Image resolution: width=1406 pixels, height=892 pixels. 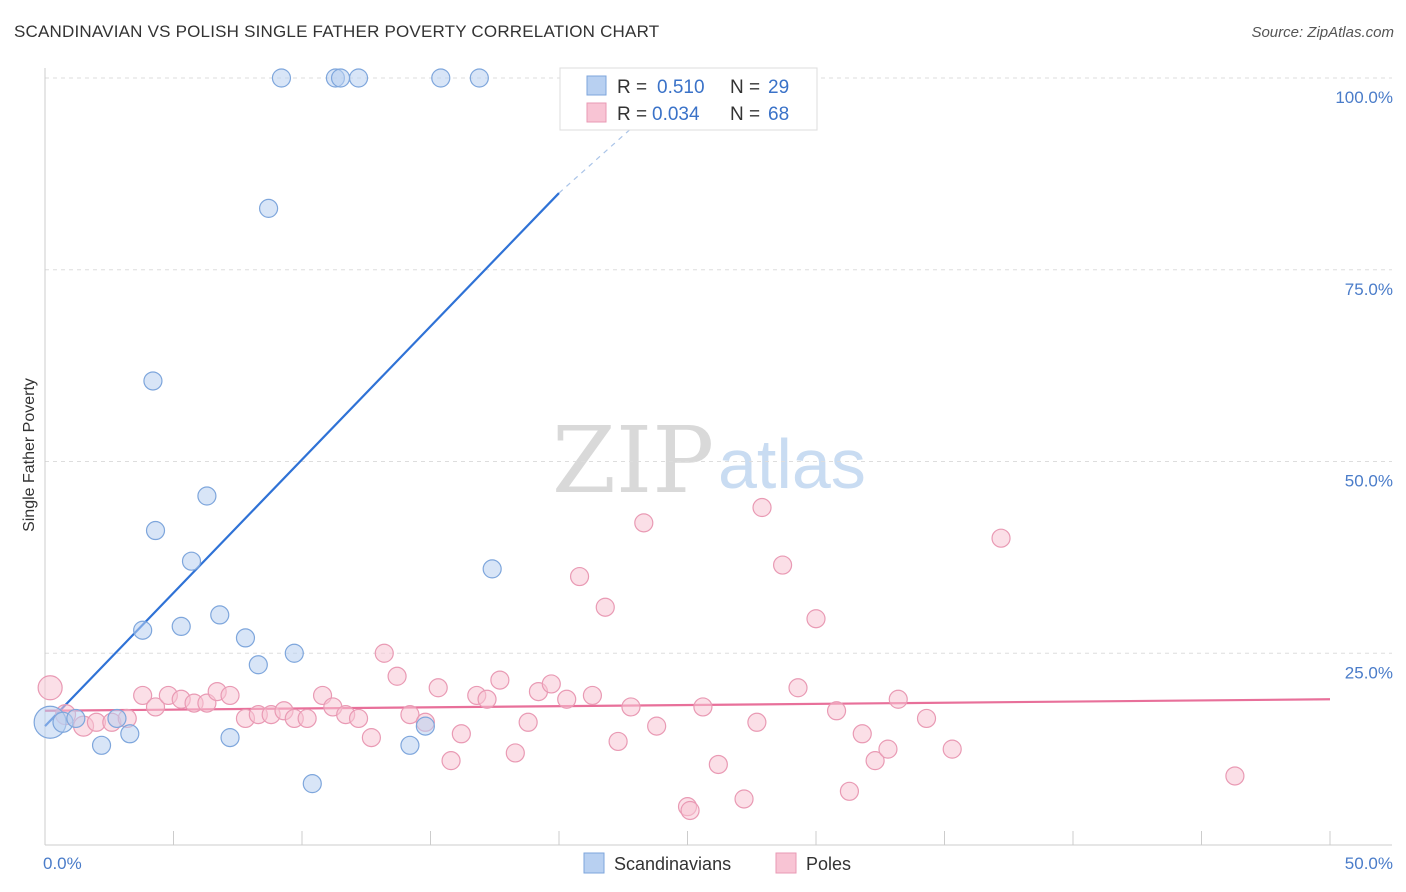 I want to click on bottom-legend-swatch-poles, so click(x=786, y=863).